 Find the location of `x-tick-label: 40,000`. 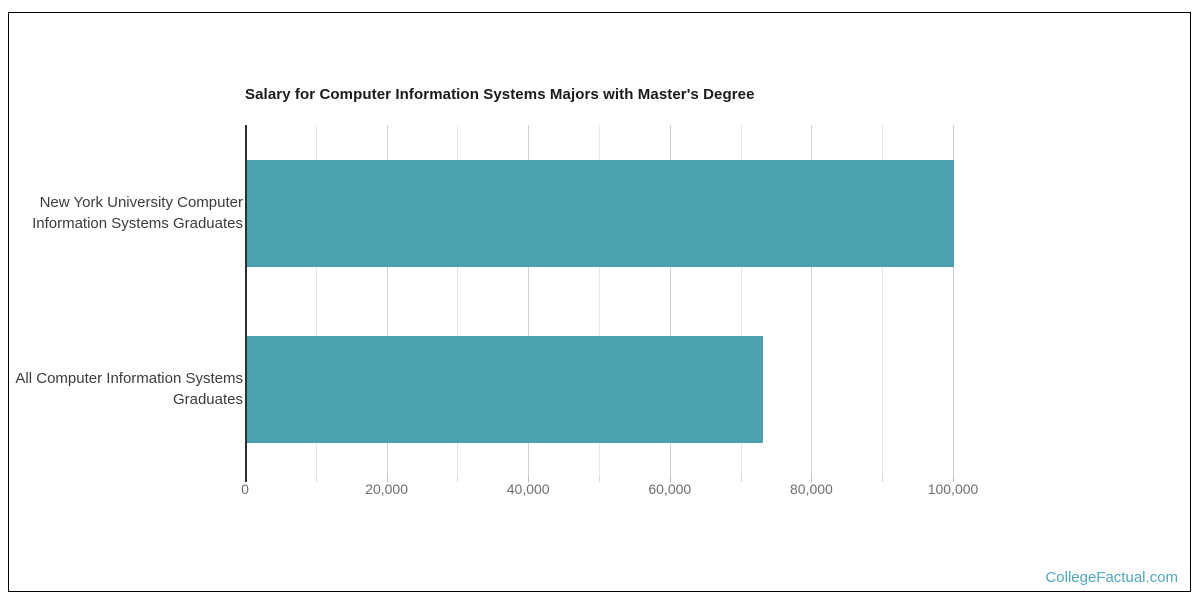

x-tick-label: 40,000 is located at coordinates (528, 489).